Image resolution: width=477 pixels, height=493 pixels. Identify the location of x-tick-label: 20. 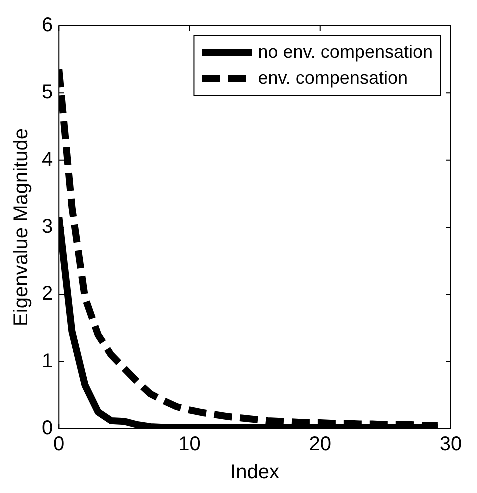
(320, 445).